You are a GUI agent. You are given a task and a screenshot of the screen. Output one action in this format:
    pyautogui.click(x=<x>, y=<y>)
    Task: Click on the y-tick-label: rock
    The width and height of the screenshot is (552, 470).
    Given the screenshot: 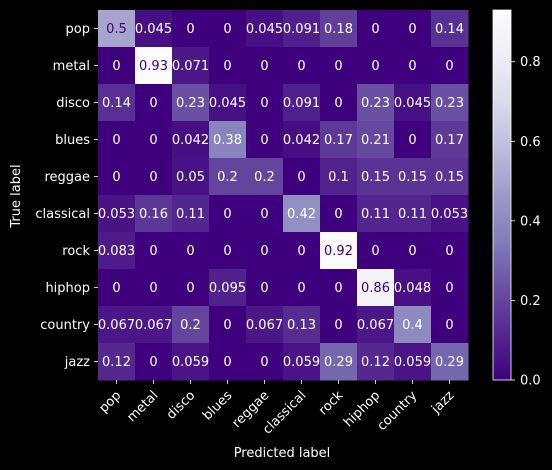 What is the action you would take?
    pyautogui.click(x=76, y=251)
    